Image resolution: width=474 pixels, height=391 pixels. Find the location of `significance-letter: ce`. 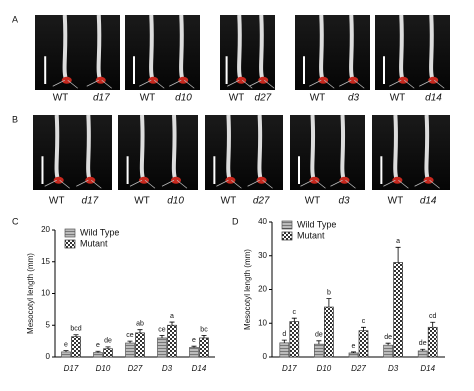

significance-letter: ce is located at coordinates (162, 329).